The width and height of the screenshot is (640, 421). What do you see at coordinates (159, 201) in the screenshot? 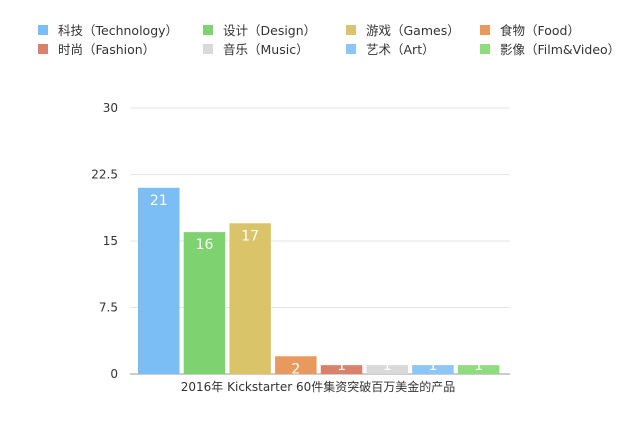
I see `bar-data-label: 21` at bounding box center [159, 201].